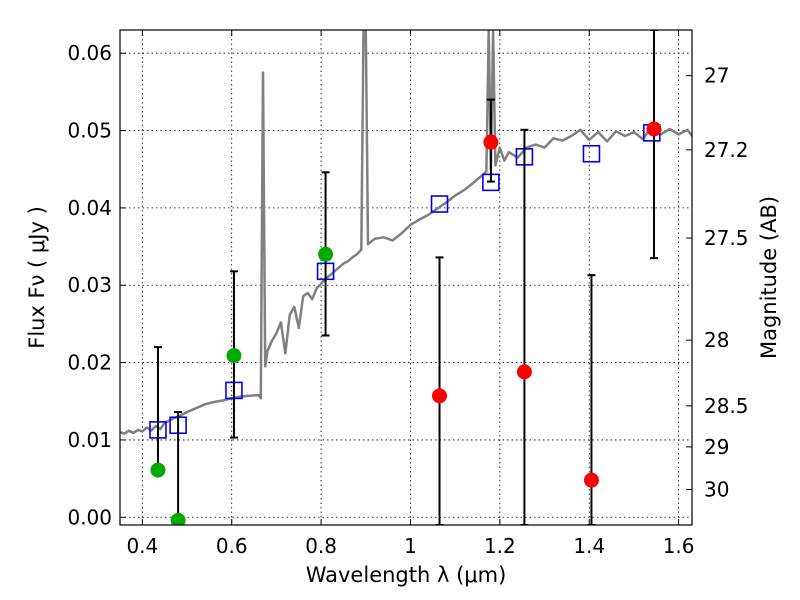  I want to click on y-tick-label: 0.02, so click(89, 363).